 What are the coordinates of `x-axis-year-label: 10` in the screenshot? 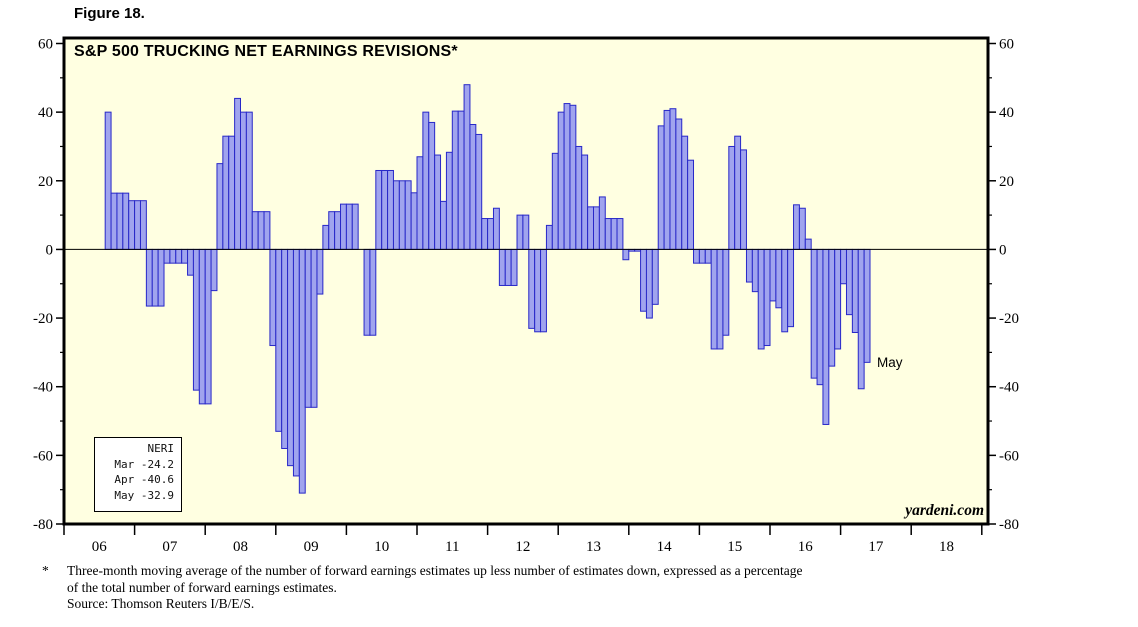 It's located at (381, 547).